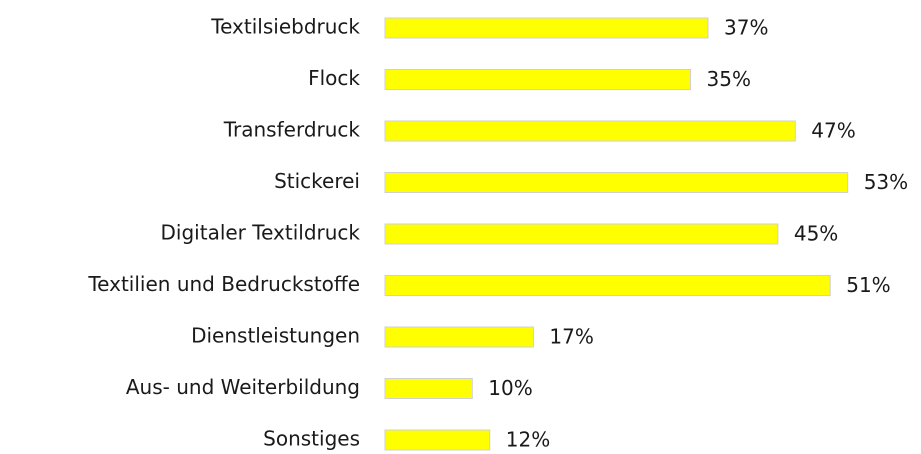  What do you see at coordinates (528, 440) in the screenshot?
I see `value-label: 12%` at bounding box center [528, 440].